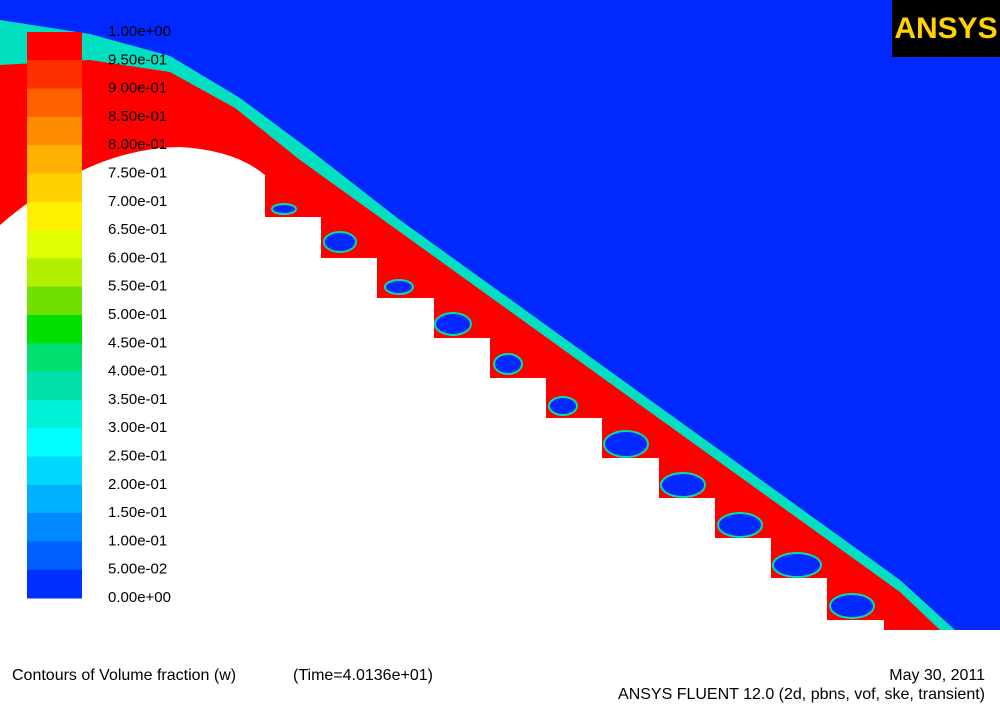 The image size is (1000, 720). Describe the element at coordinates (137, 455) in the screenshot. I see `colorbar-label: 2.50e-01` at that location.